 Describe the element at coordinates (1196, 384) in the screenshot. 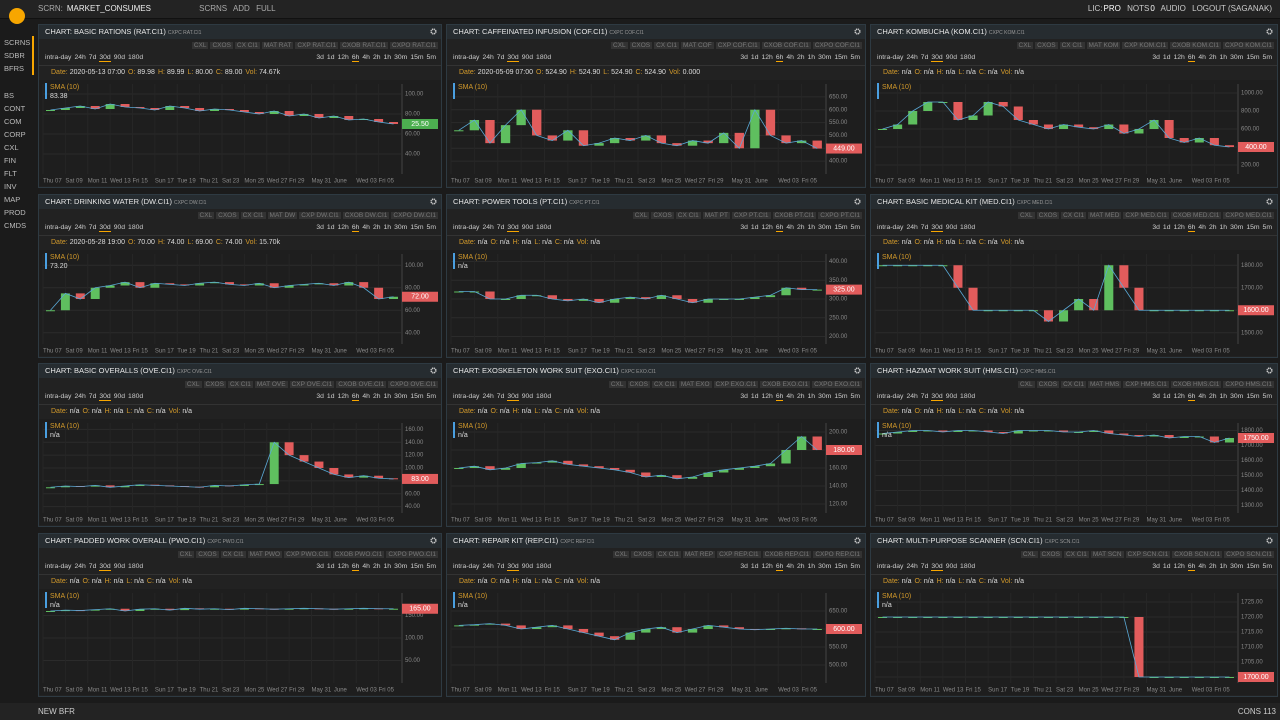

I see `tab: CXOB HMS.CI1` at that location.